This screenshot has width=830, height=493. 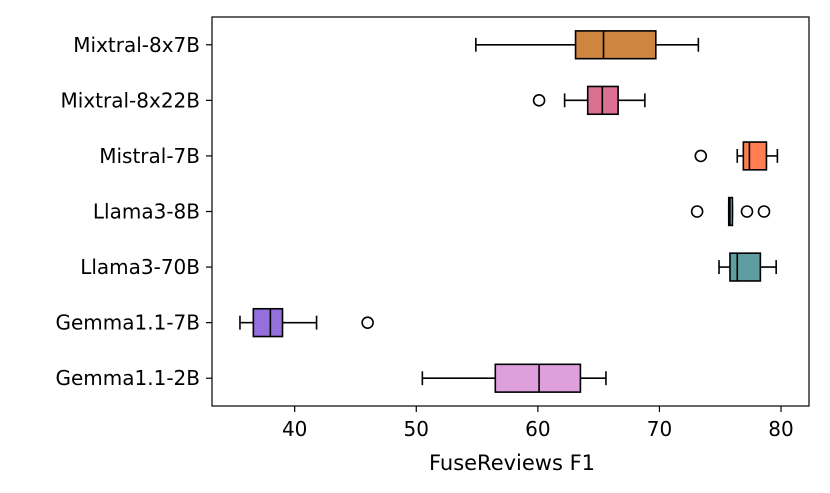 I want to click on y-tick-label: Llama3-8B, so click(x=146, y=212).